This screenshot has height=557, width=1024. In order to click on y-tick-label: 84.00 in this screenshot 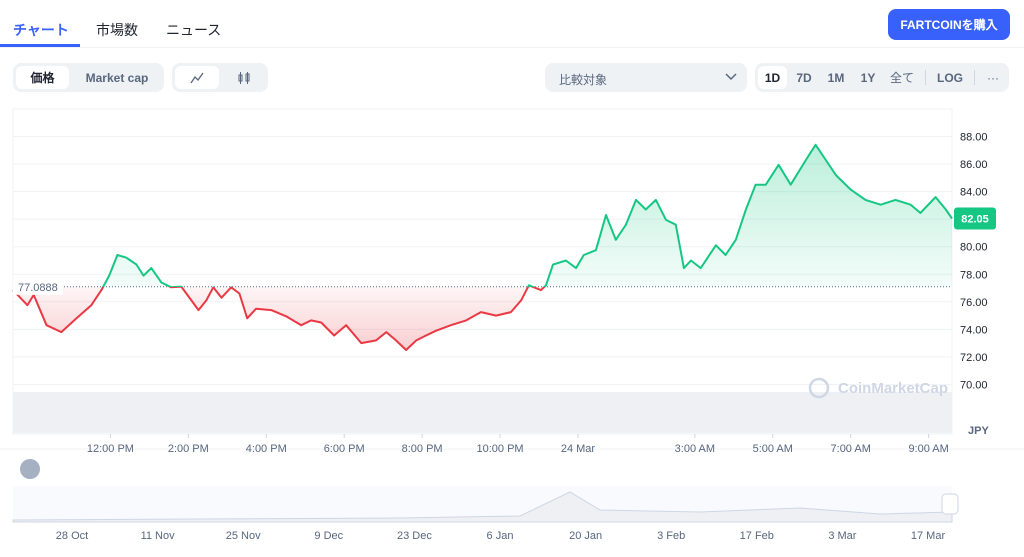, I will do `click(974, 193)`.